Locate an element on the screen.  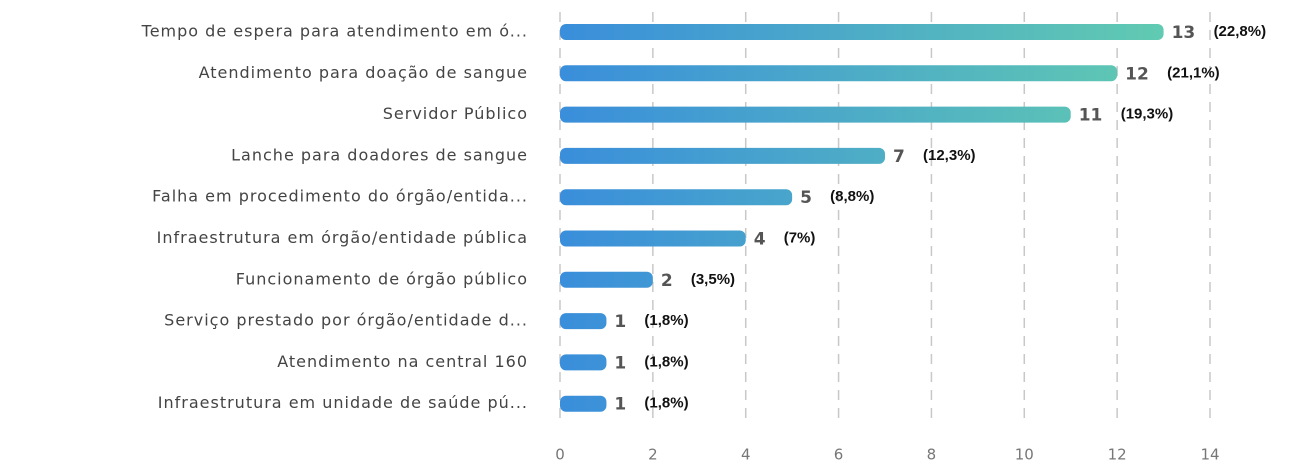
value-label: 4 is located at coordinates (760, 240).